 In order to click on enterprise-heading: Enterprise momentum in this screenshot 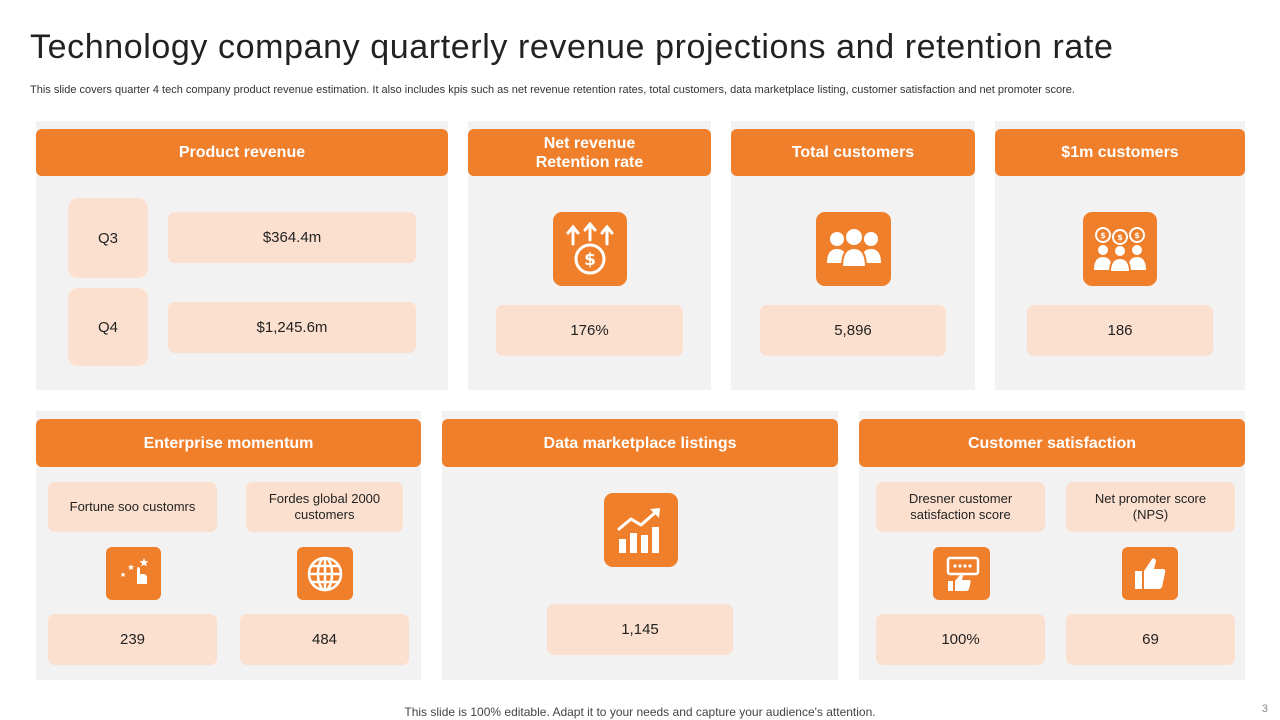, I will do `click(228, 443)`.